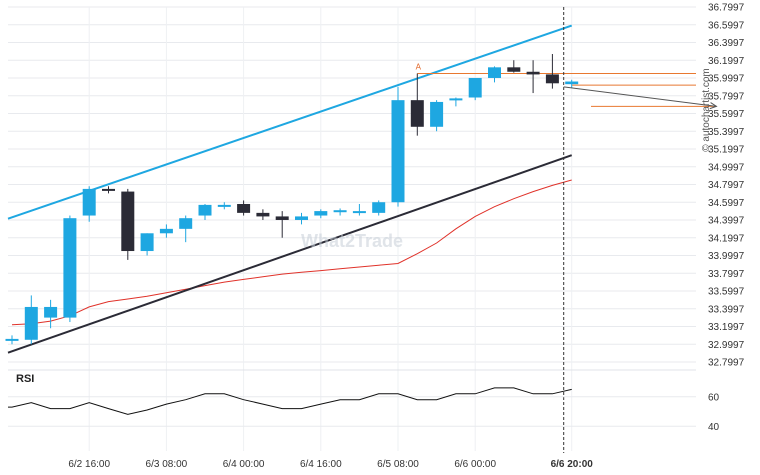 This screenshot has height=475, width=760. Describe the element at coordinates (713, 106) in the screenshot. I see `projection-arrow-head` at that location.